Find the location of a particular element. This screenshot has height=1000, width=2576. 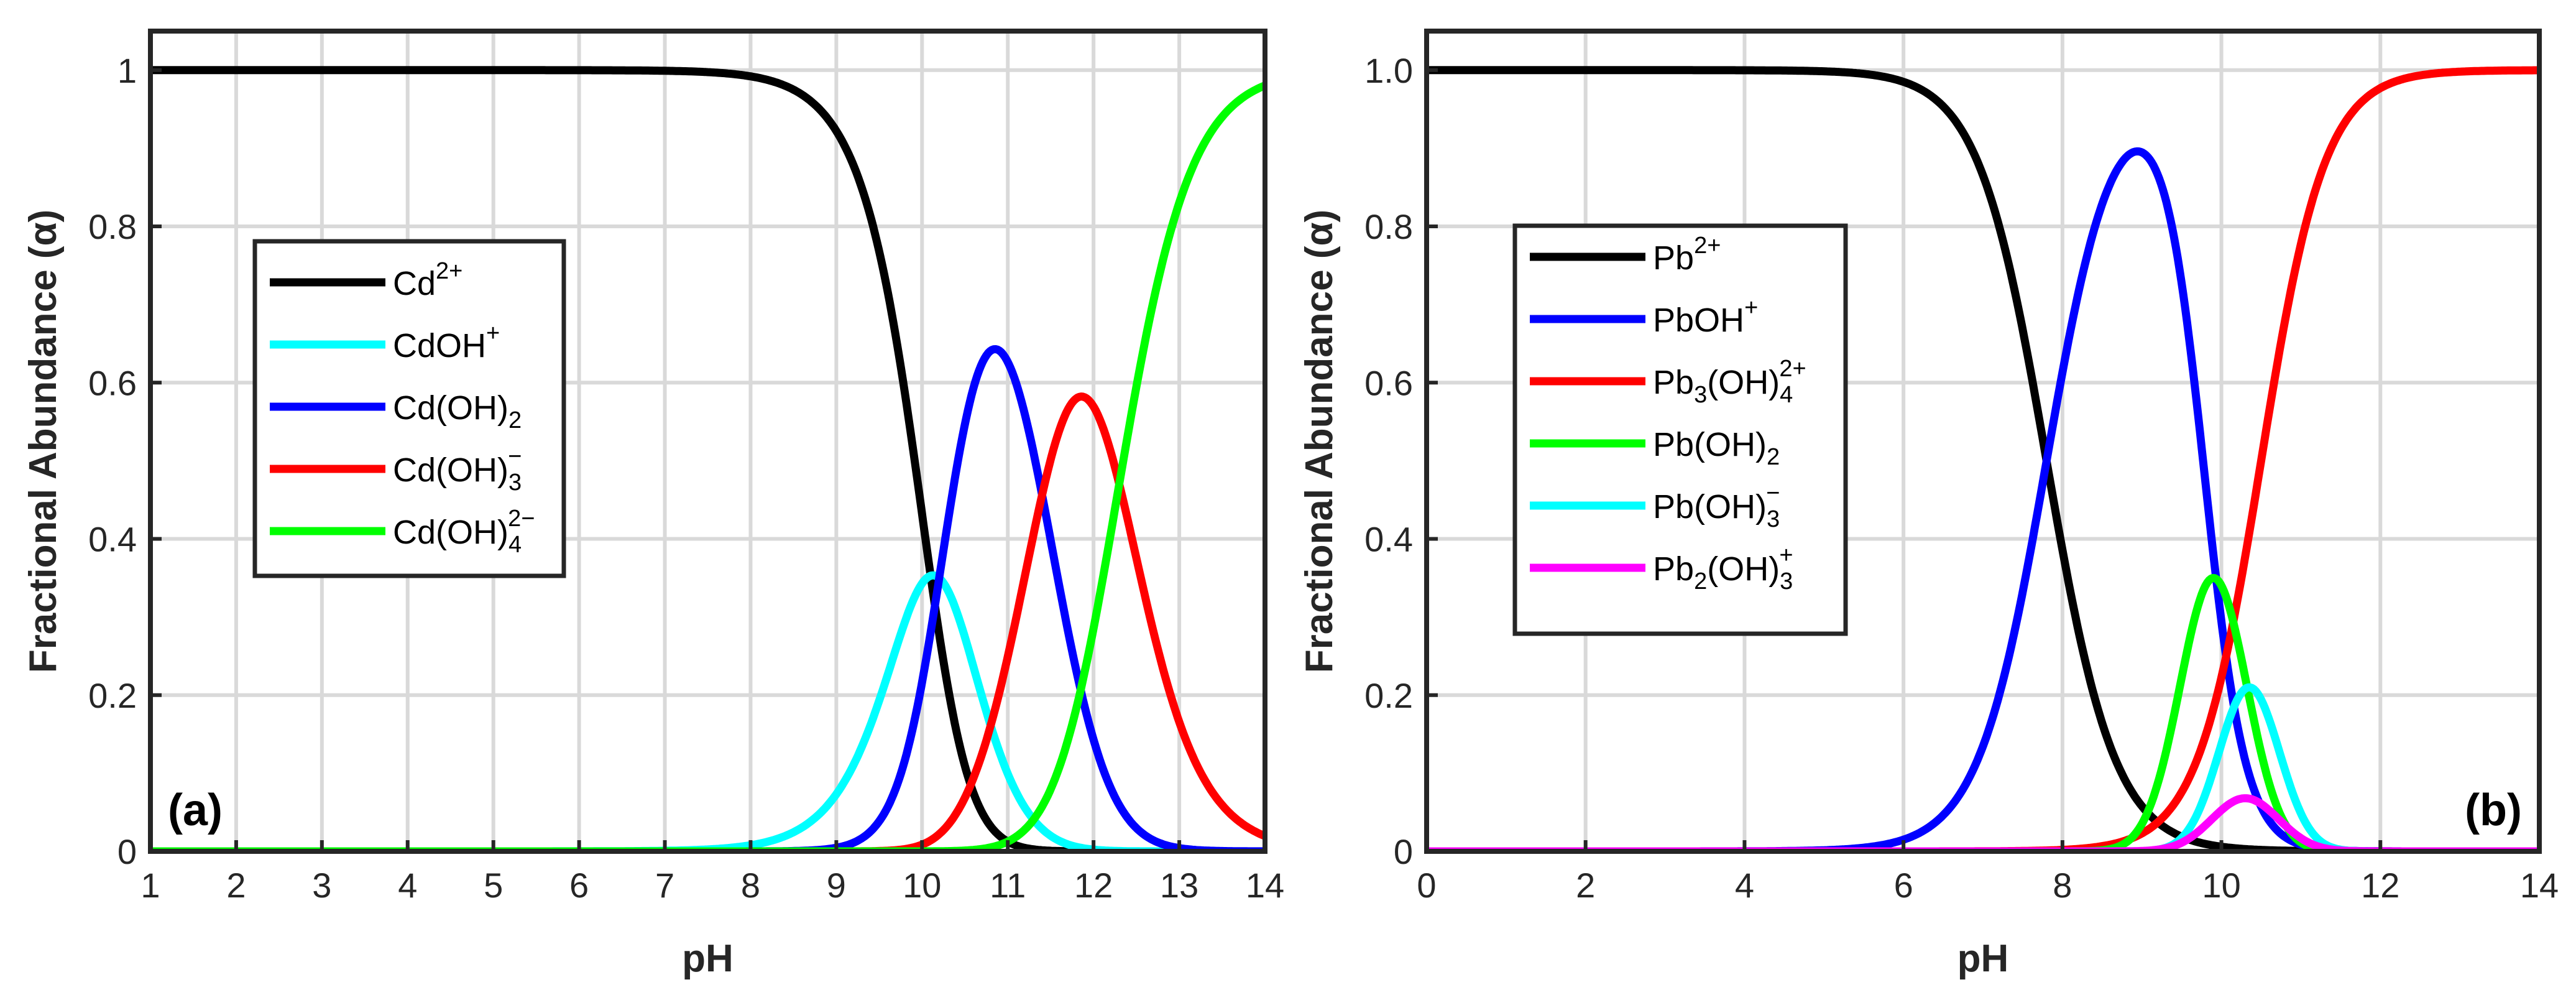

x-tick-label-b-1: 2 is located at coordinates (1585, 885).